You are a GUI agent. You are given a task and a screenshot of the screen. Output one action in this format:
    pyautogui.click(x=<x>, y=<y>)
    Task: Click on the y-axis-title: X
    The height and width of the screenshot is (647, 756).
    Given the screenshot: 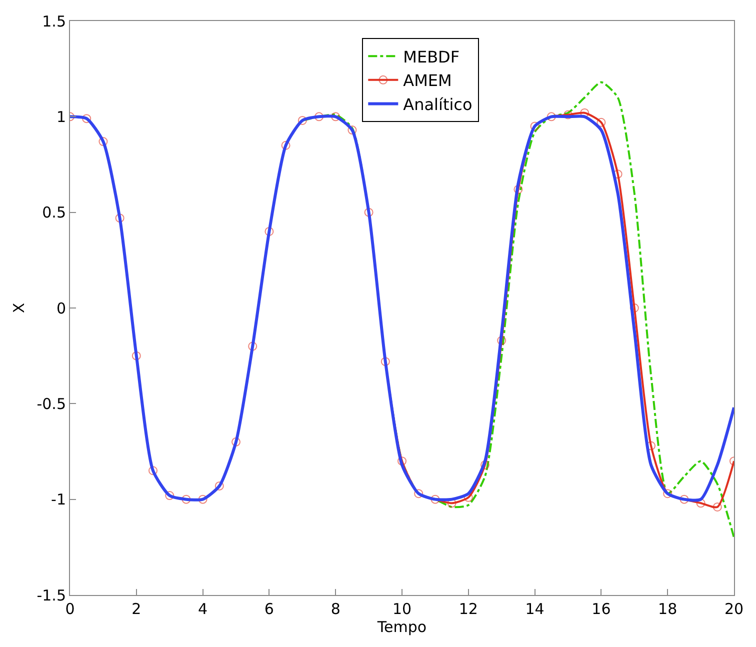 What is the action you would take?
    pyautogui.click(x=19, y=308)
    